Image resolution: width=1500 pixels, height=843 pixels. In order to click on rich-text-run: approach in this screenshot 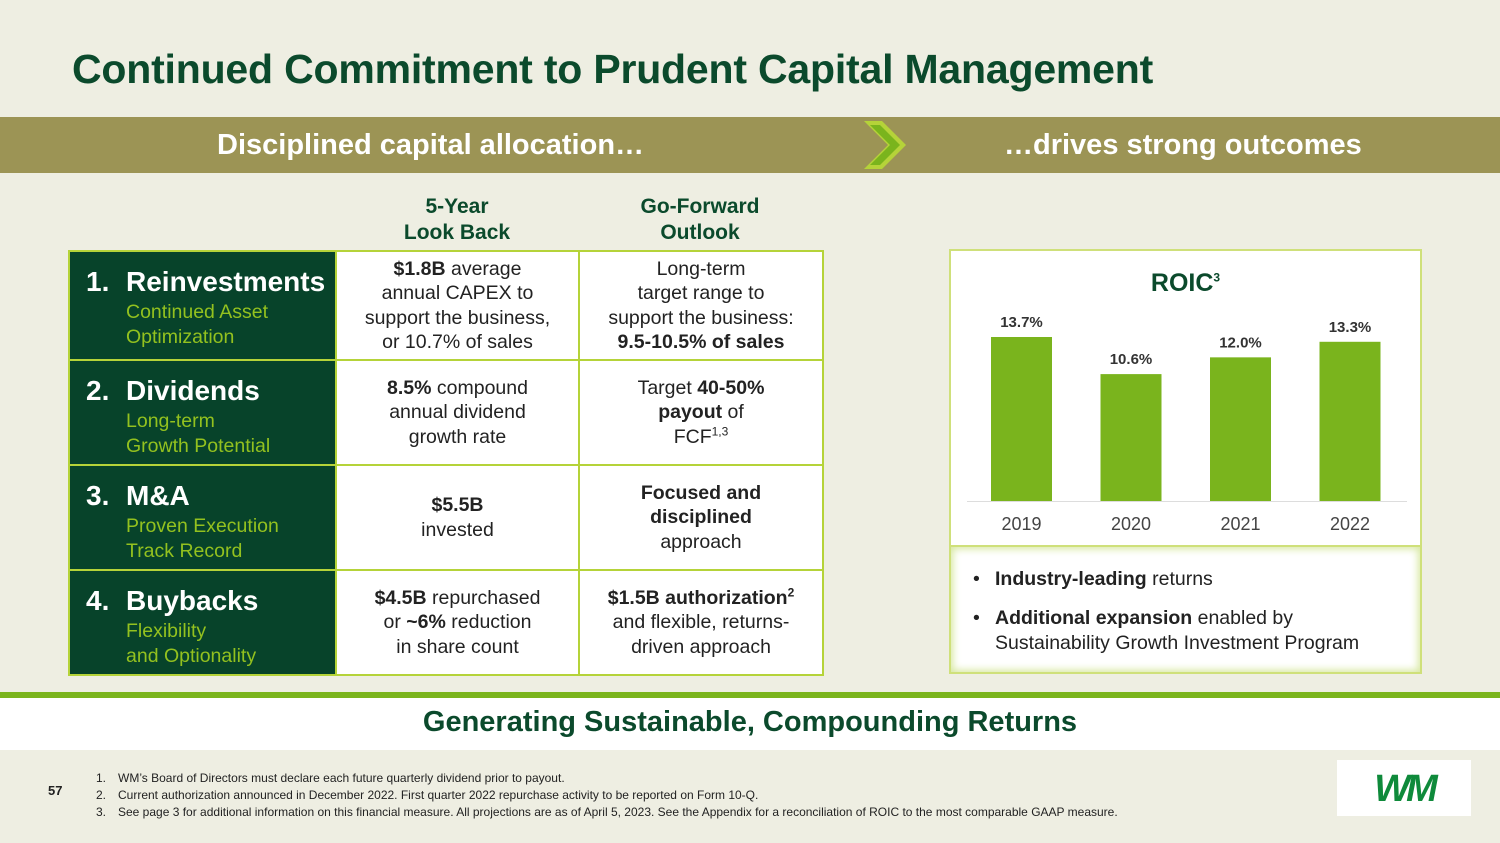, I will do `click(701, 541)`.